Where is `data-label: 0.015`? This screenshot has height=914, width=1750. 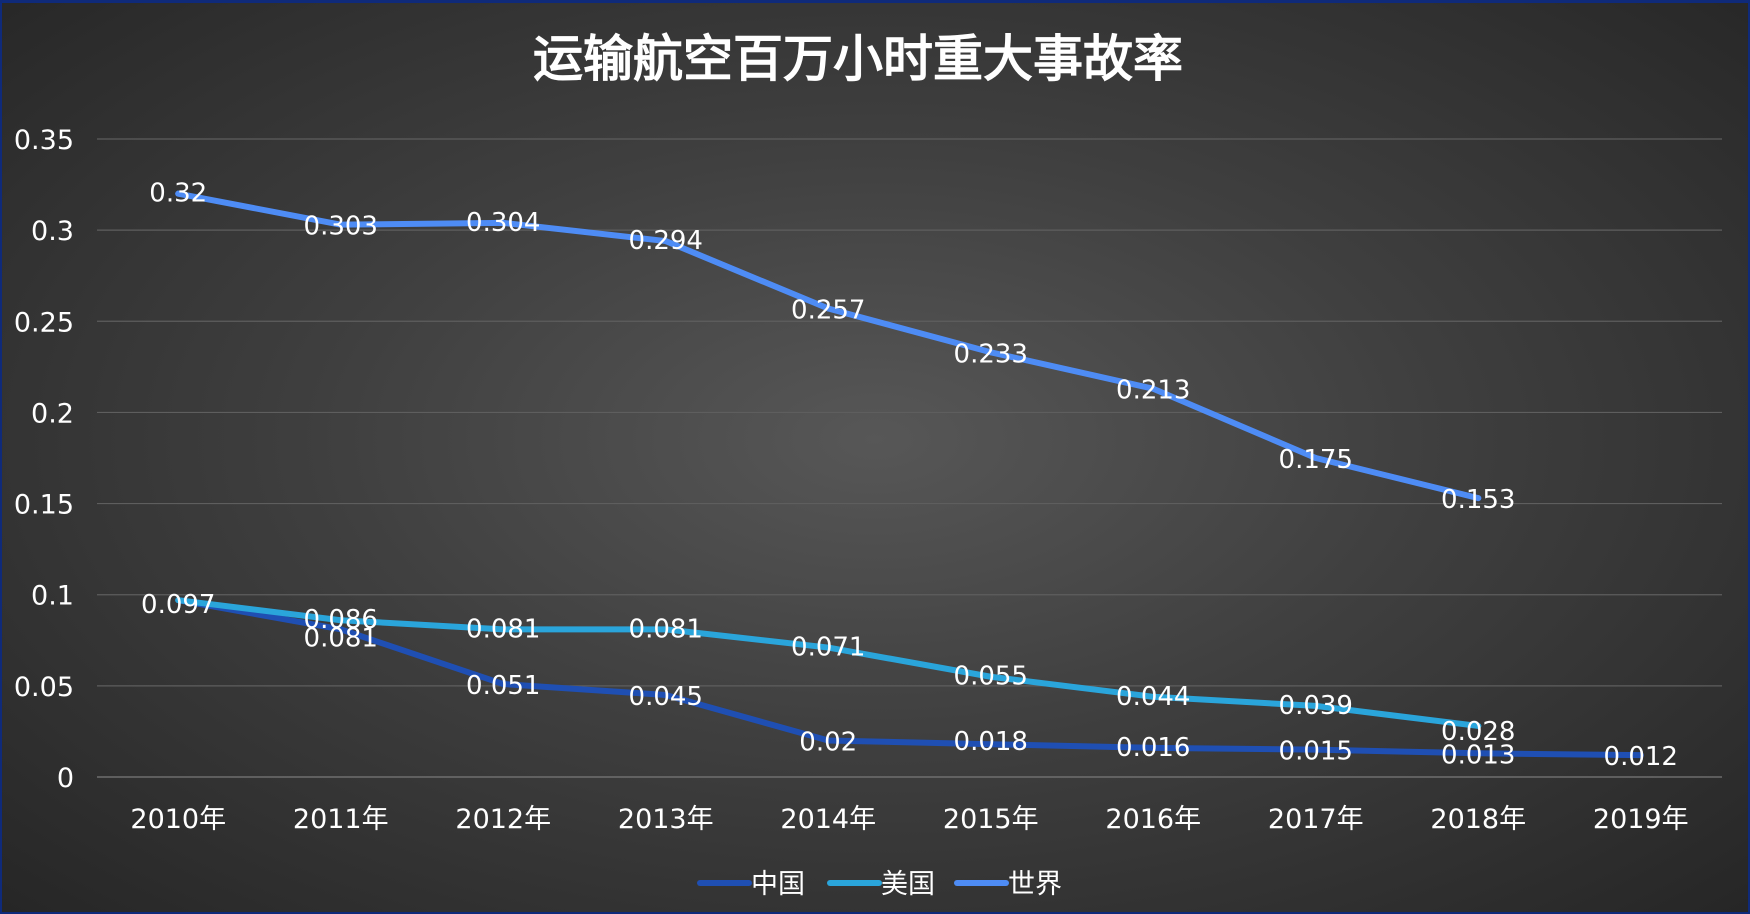 data-label: 0.015 is located at coordinates (1316, 752).